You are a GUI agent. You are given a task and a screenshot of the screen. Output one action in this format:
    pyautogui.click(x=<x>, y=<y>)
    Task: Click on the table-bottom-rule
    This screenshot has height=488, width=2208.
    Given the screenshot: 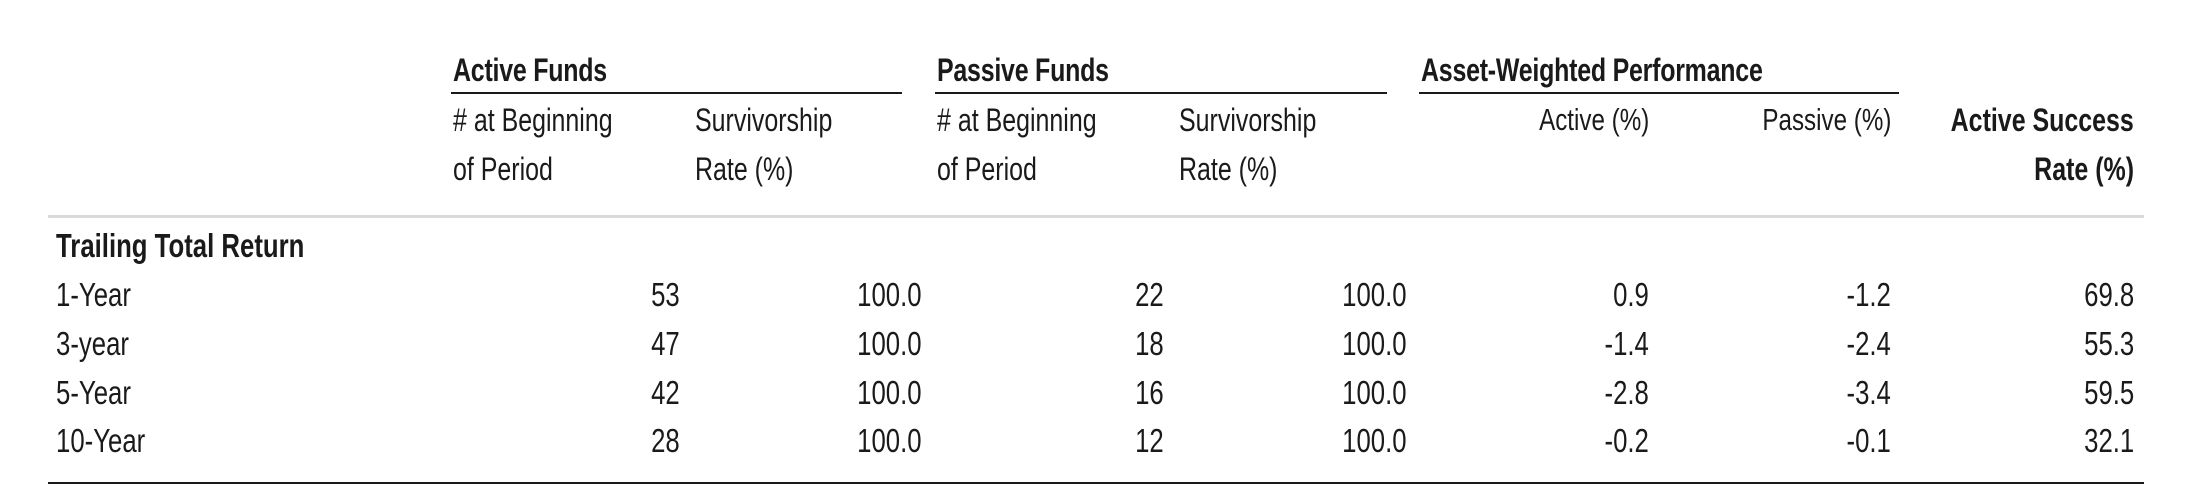 What is the action you would take?
    pyautogui.click(x=1096, y=483)
    